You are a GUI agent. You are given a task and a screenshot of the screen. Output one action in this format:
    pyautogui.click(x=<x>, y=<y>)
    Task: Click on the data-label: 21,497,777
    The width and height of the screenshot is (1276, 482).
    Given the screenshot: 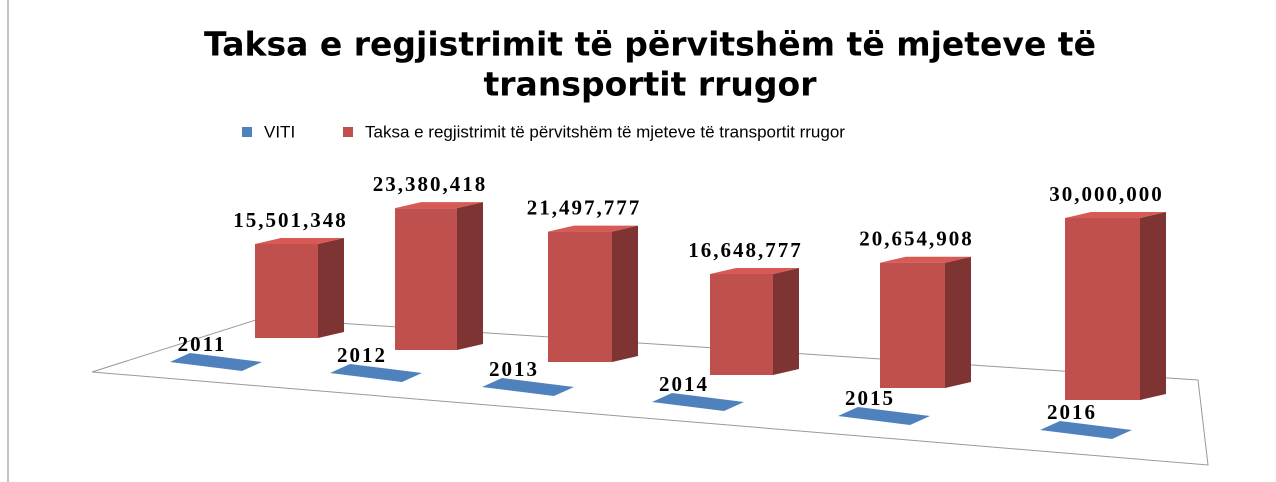 What is the action you would take?
    pyautogui.click(x=584, y=207)
    